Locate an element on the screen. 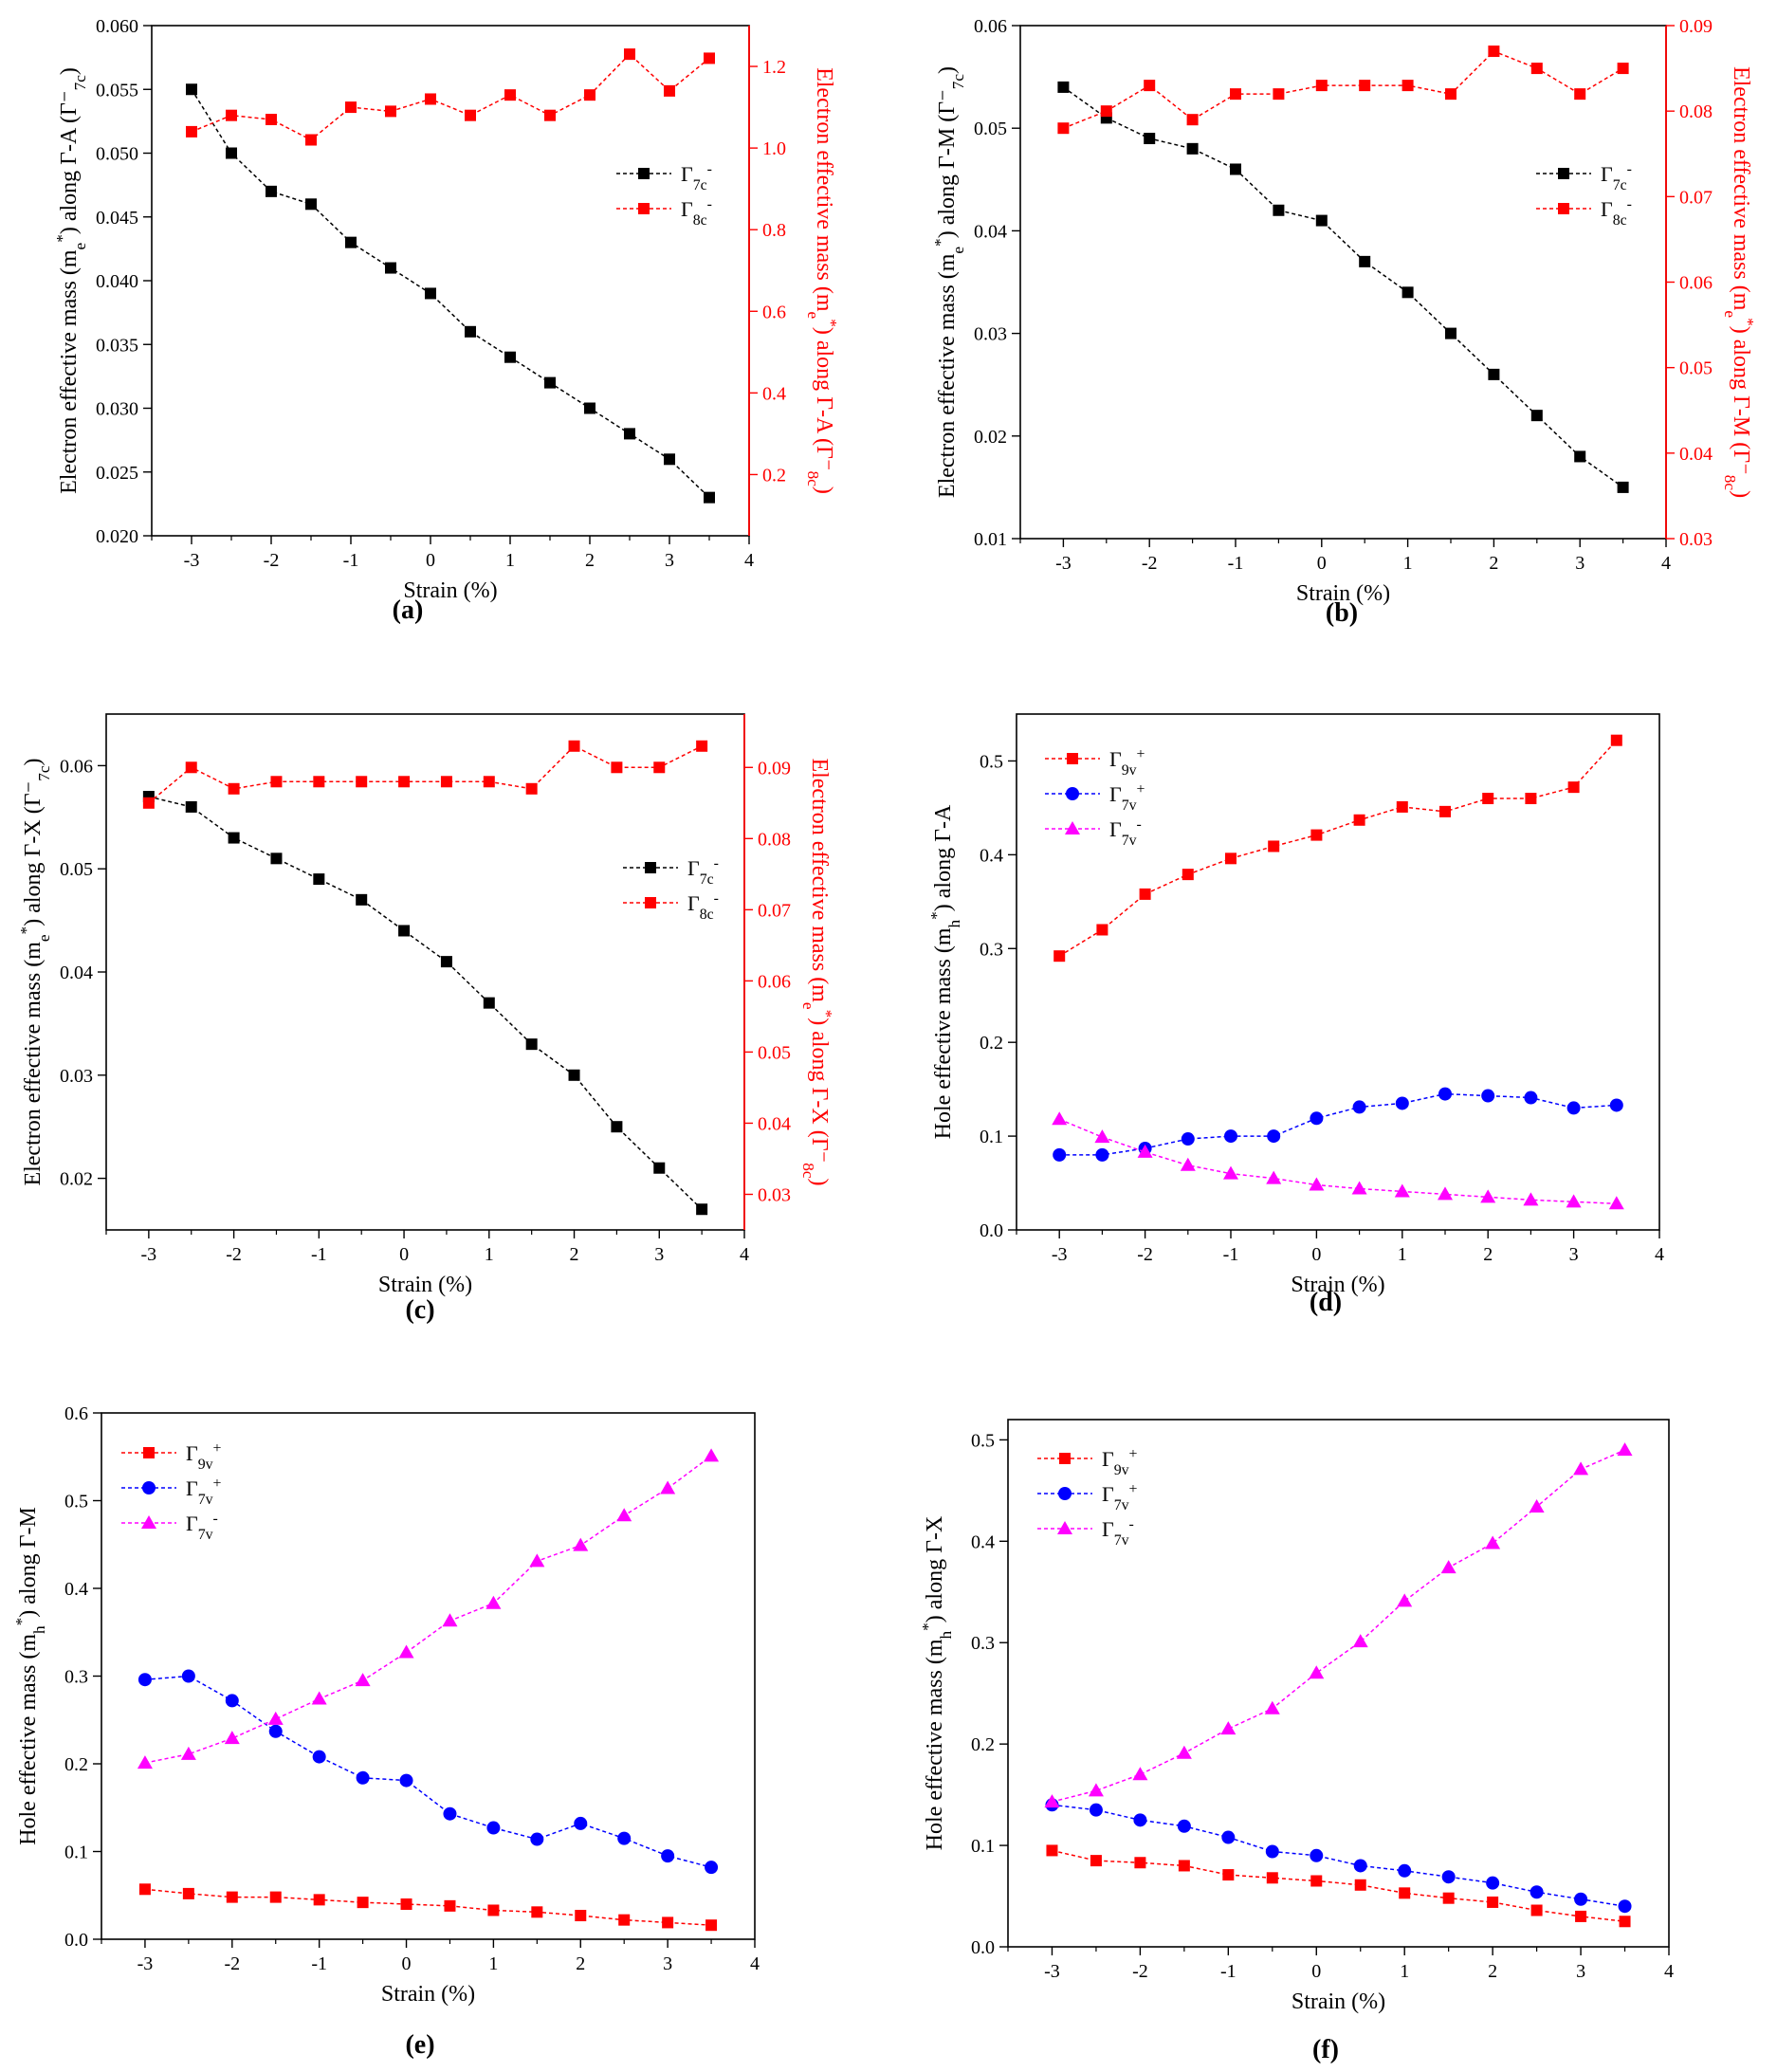  y2-tick-label: 0.4 is located at coordinates (774, 393).